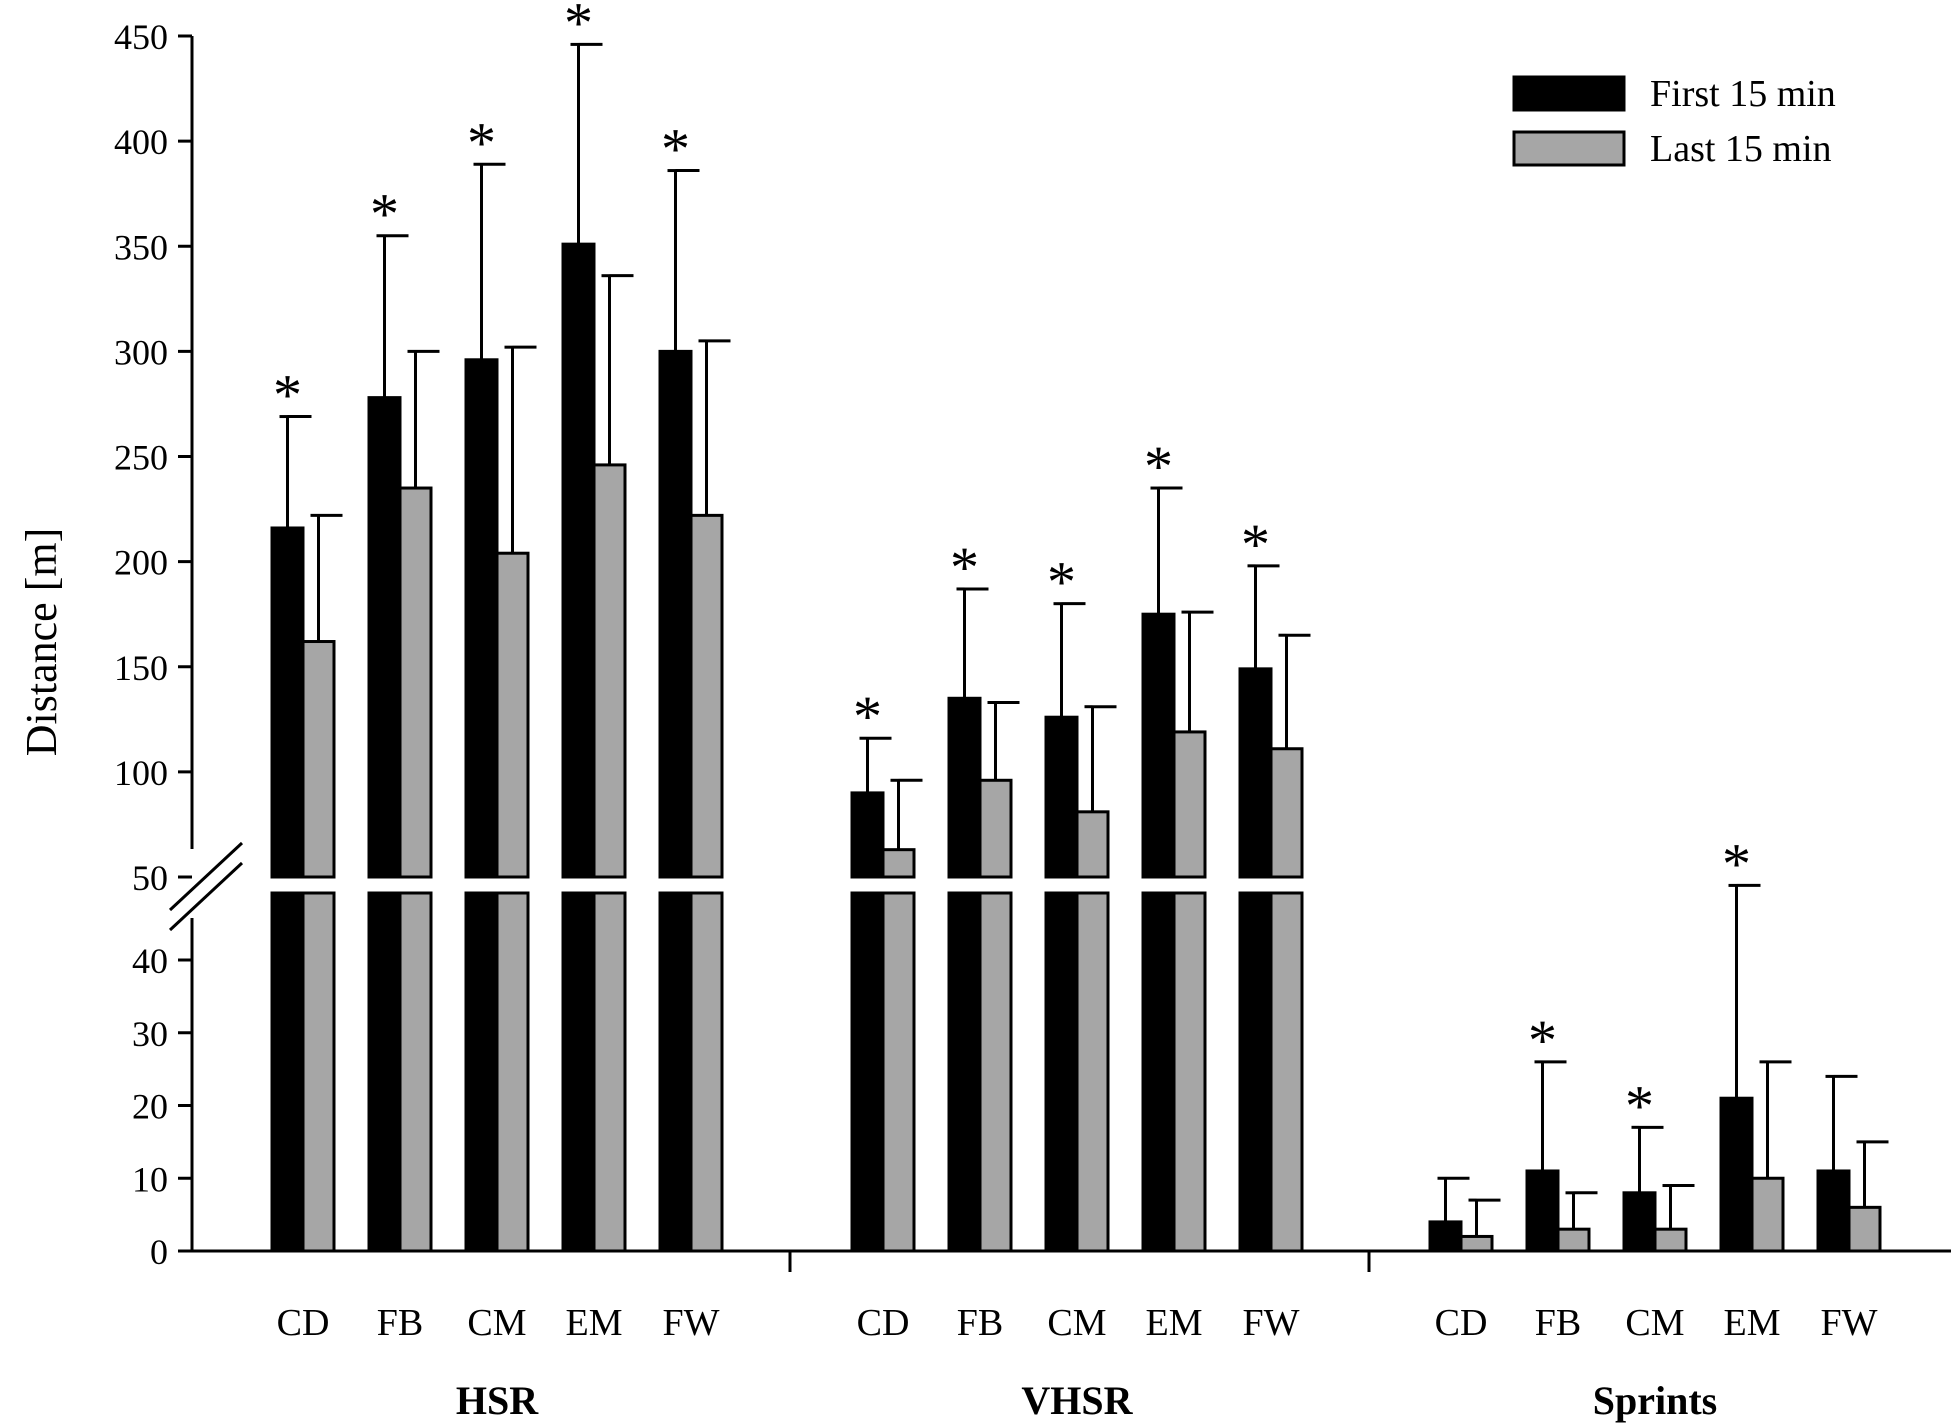  What do you see at coordinates (1741, 149) in the screenshot?
I see `legend-label: Last 15 min` at bounding box center [1741, 149].